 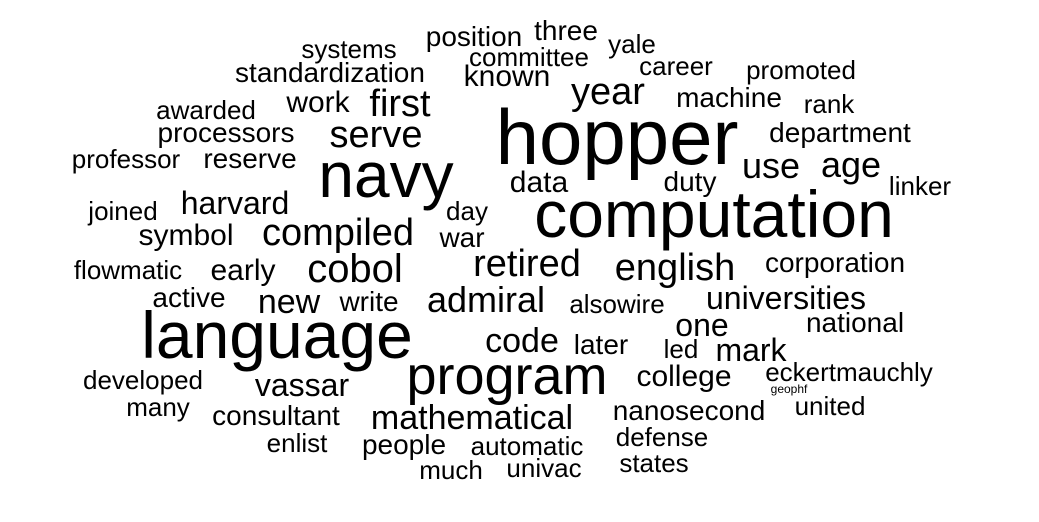 What do you see at coordinates (349, 49) in the screenshot?
I see `word-systems: systems` at bounding box center [349, 49].